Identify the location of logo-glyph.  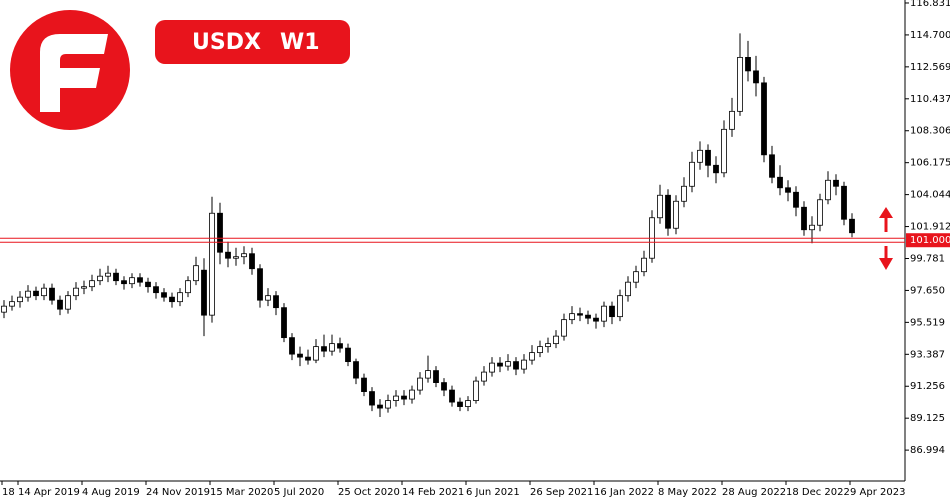
(74, 73).